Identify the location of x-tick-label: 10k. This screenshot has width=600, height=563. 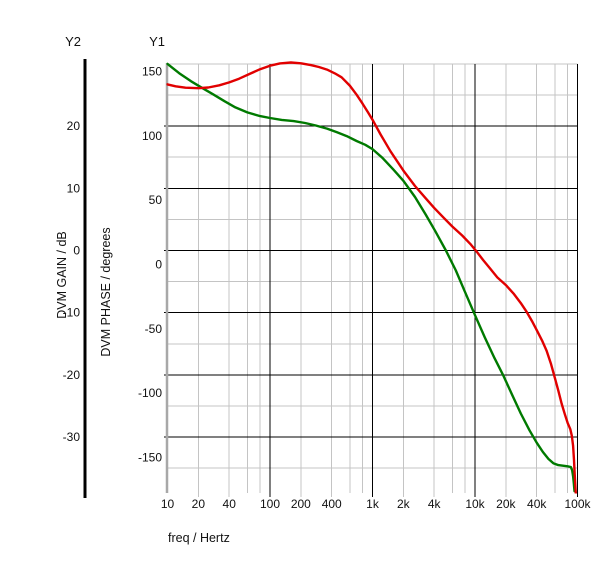
(475, 504).